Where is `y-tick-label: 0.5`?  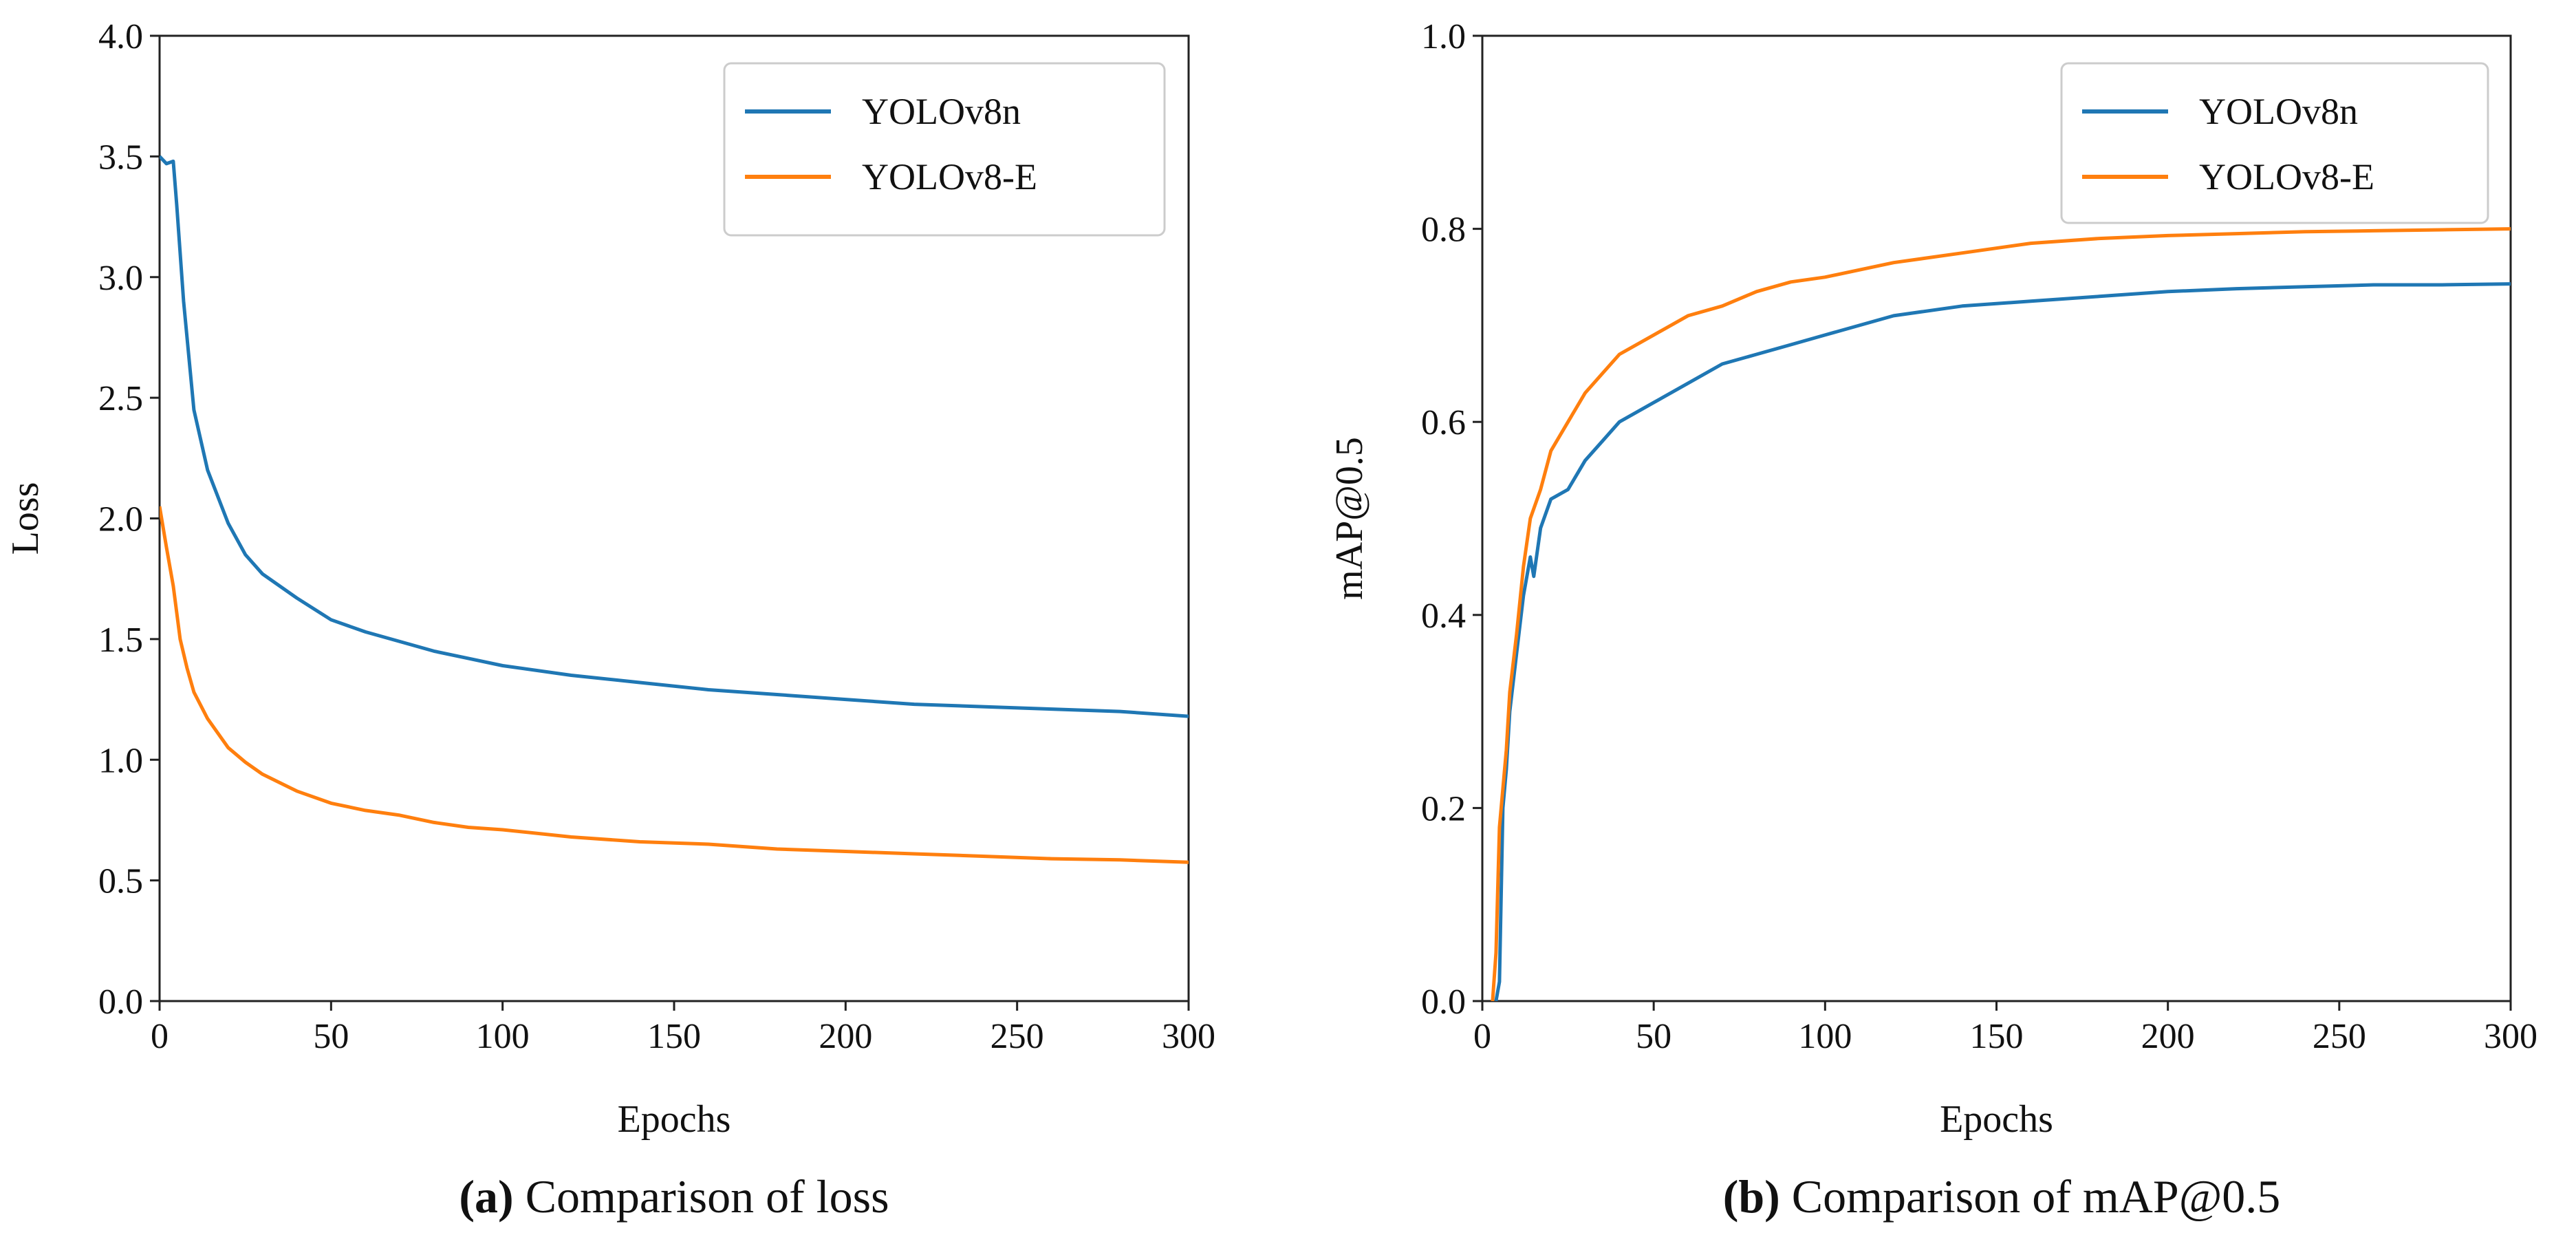 y-tick-label: 0.5 is located at coordinates (120, 881).